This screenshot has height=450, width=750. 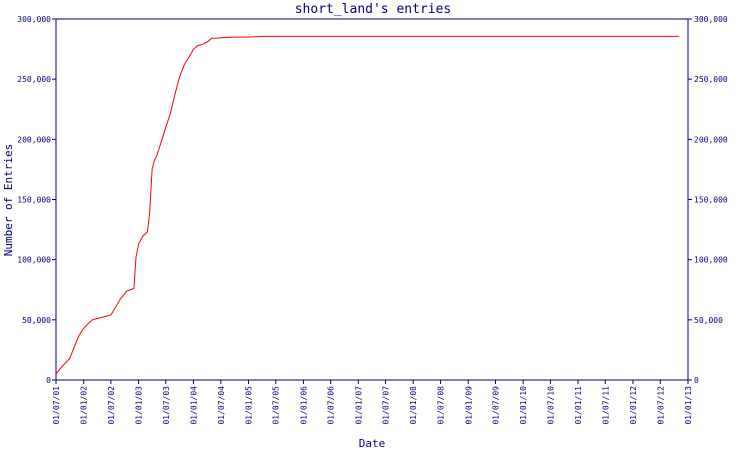 I want to click on y-tick-label-right: 0, so click(x=696, y=380).